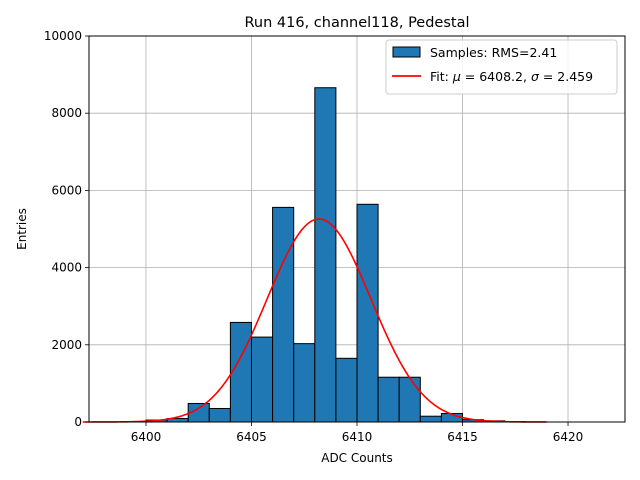 The image size is (640, 480). I want to click on x-tick-label: 6420, so click(568, 437).